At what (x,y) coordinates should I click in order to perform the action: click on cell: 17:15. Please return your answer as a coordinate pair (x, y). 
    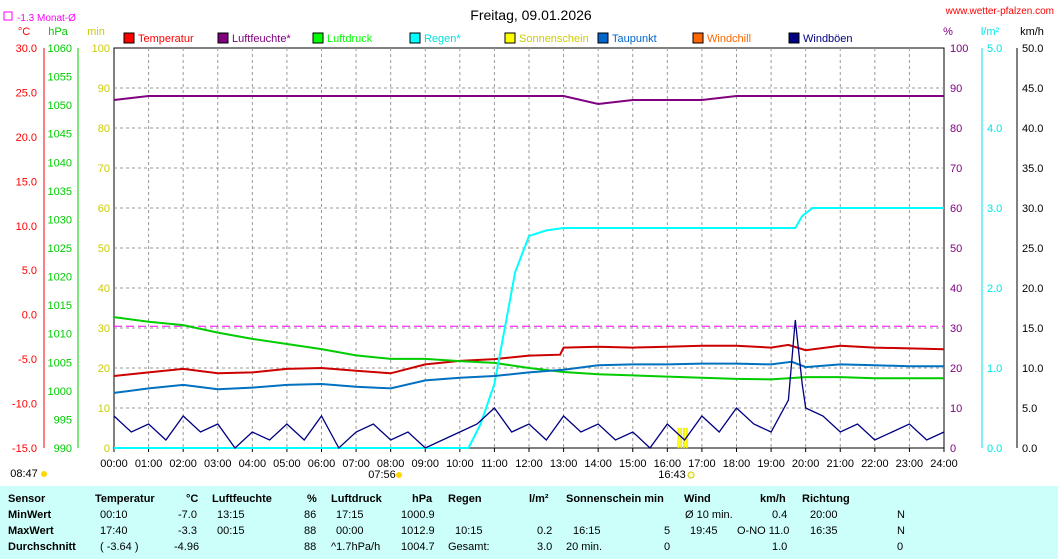
    Looking at the image, I should click on (350, 515).